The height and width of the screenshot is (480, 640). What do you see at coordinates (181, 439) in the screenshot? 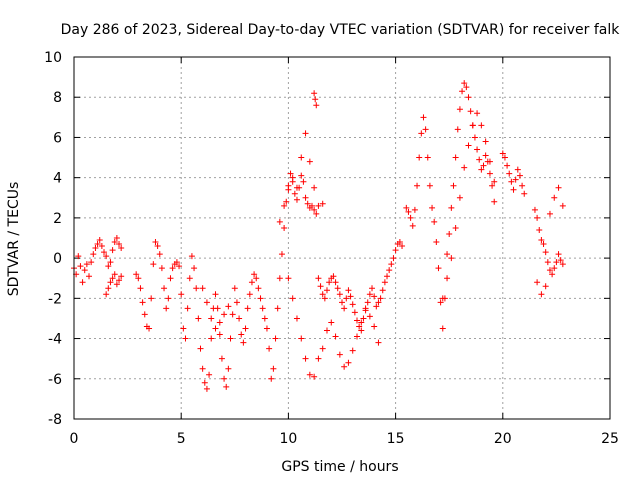
I see `x-tick-label: 5` at bounding box center [181, 439].